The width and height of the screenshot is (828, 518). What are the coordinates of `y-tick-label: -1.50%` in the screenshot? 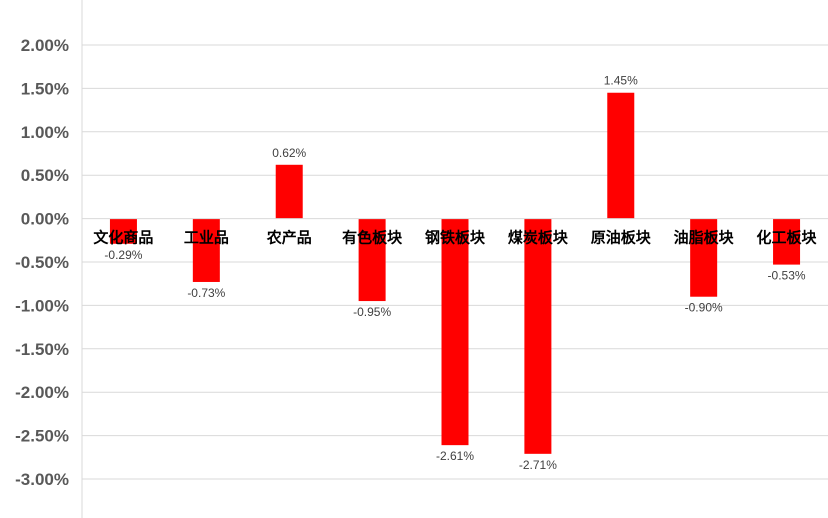 It's located at (42, 349).